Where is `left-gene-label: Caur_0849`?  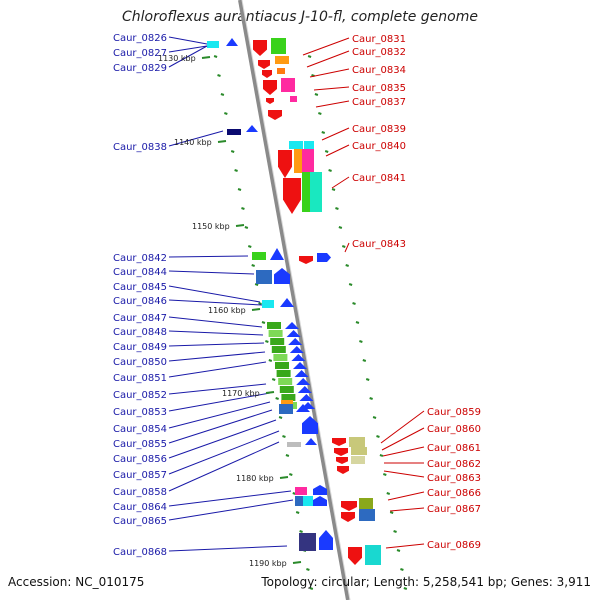
left-gene-label: Caur_0849 is located at coordinates (140, 347).